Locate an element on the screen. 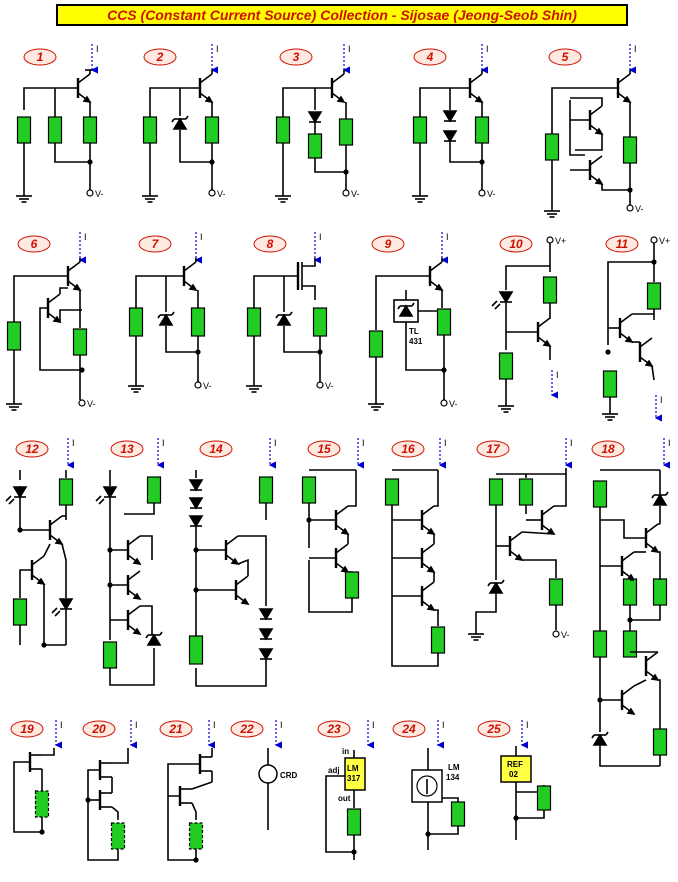  circuit-number: 3 is located at coordinates (296, 57).